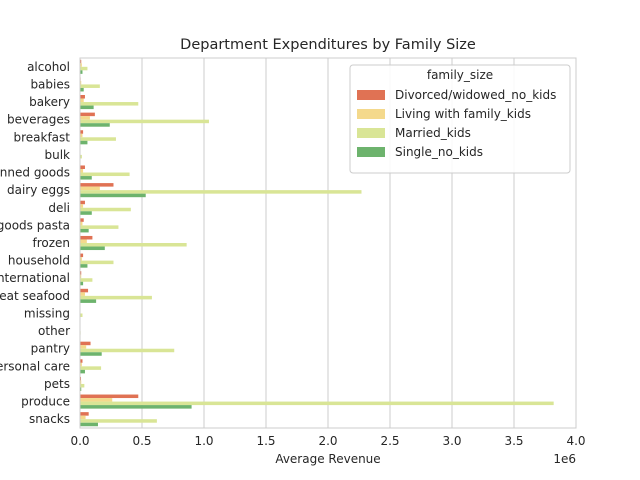 Image resolution: width=640 pixels, height=480 pixels. Describe the element at coordinates (141, 441) in the screenshot. I see `x-tick-label: 0.5` at that location.